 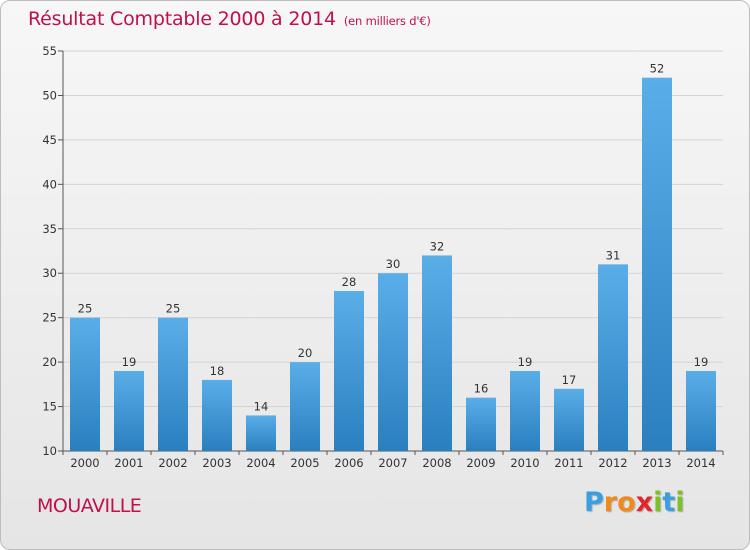 What do you see at coordinates (612, 463) in the screenshot?
I see `x-tick-label: 2012` at bounding box center [612, 463].